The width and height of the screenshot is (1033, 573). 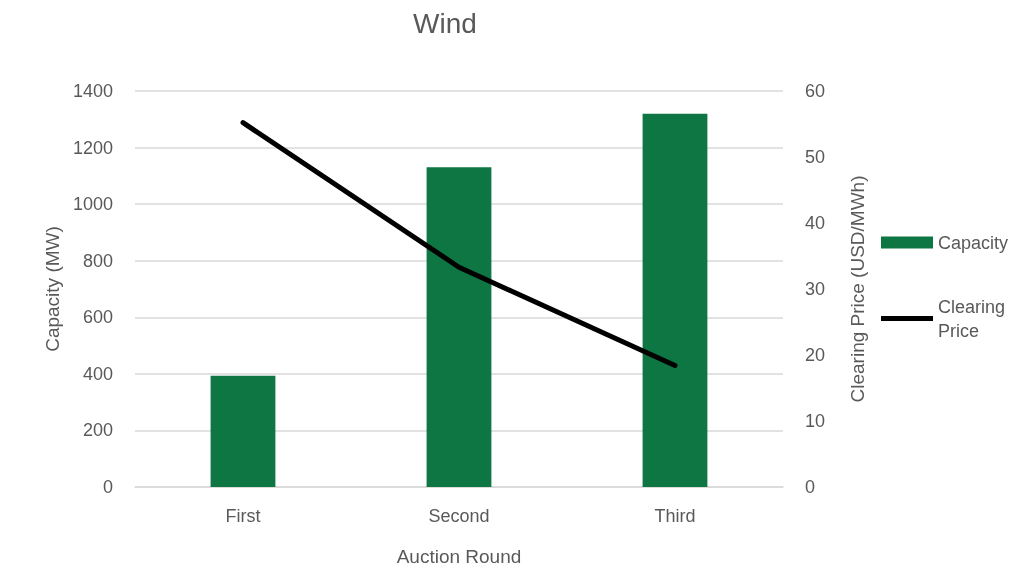 What do you see at coordinates (97, 373) in the screenshot?
I see `y-tick-label: 400` at bounding box center [97, 373].